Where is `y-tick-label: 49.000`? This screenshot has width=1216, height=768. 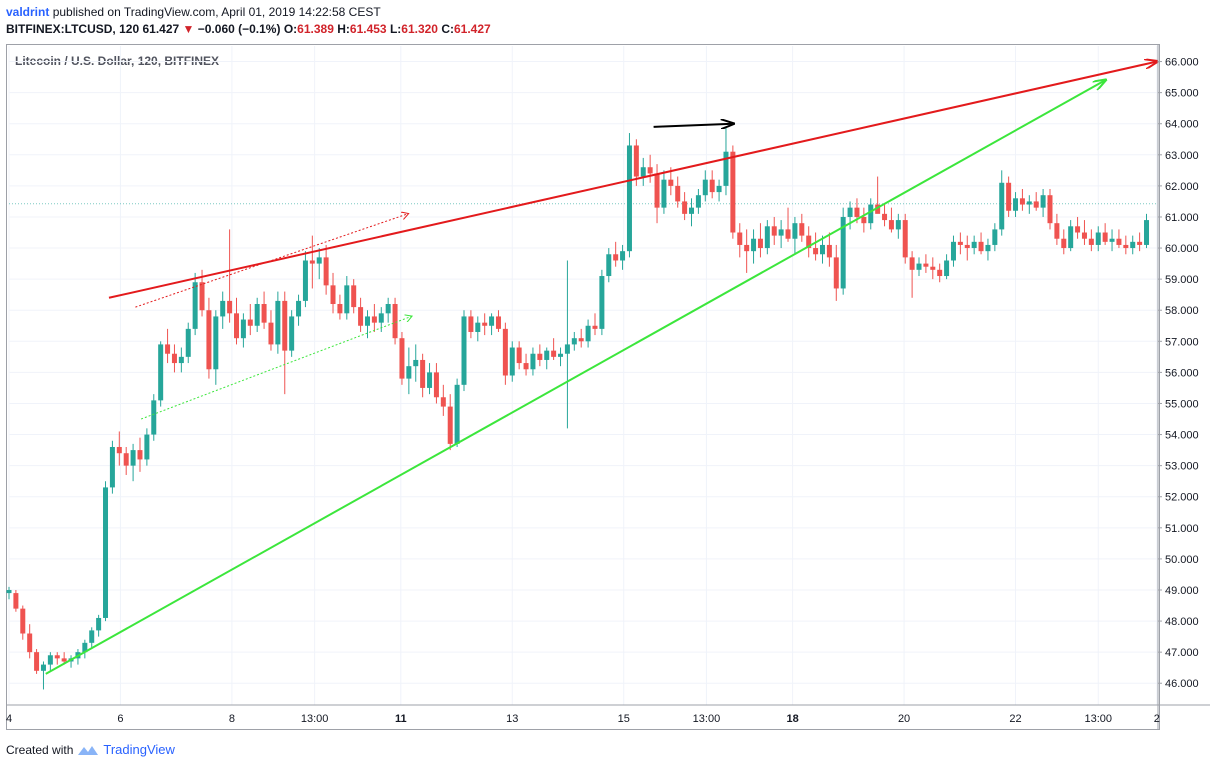
y-tick-label: 49.000 is located at coordinates (1182, 591).